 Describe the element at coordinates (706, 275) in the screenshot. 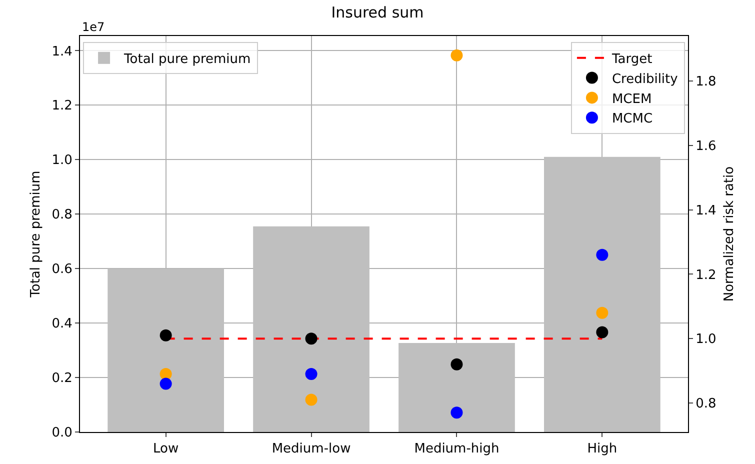

I see `y2-tick-label: 1.2` at that location.